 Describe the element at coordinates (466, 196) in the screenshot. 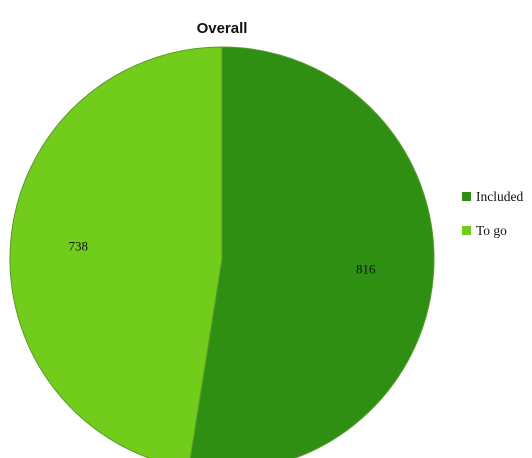

I see `legend-swatch-included` at that location.